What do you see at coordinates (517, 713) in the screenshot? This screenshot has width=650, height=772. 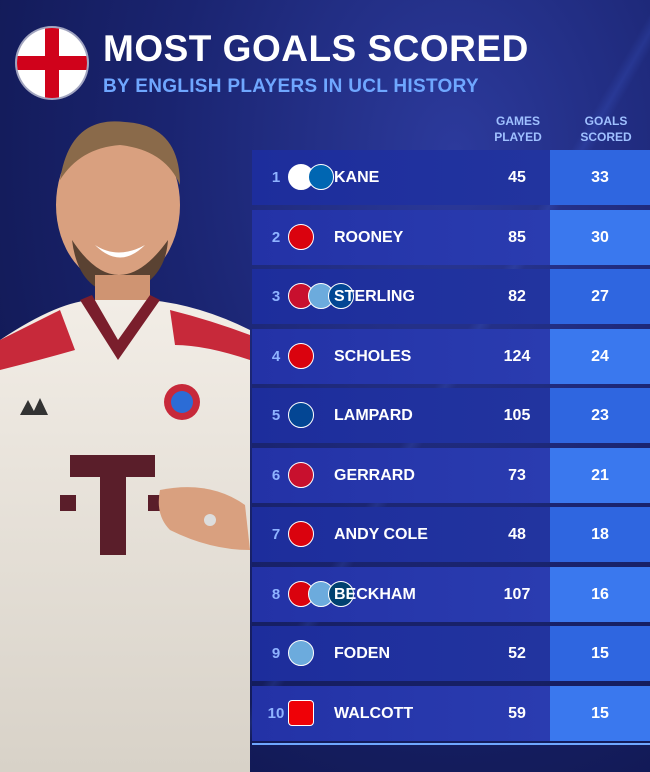 I see `games-played-value: 59` at bounding box center [517, 713].